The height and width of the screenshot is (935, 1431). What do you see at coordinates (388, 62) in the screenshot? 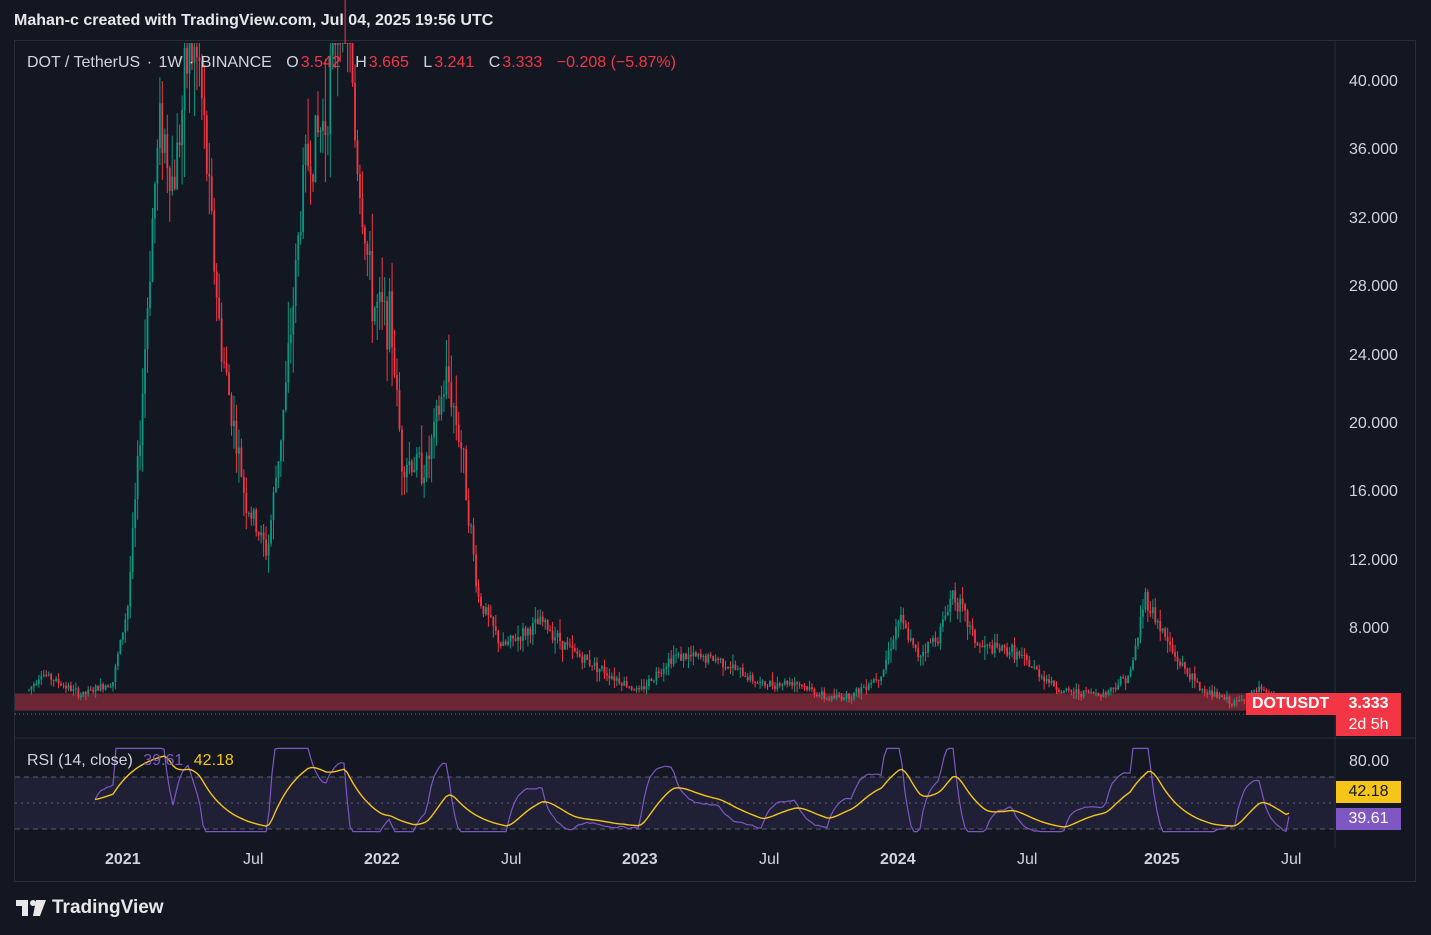
I see `high-value: 3.665` at bounding box center [388, 62].